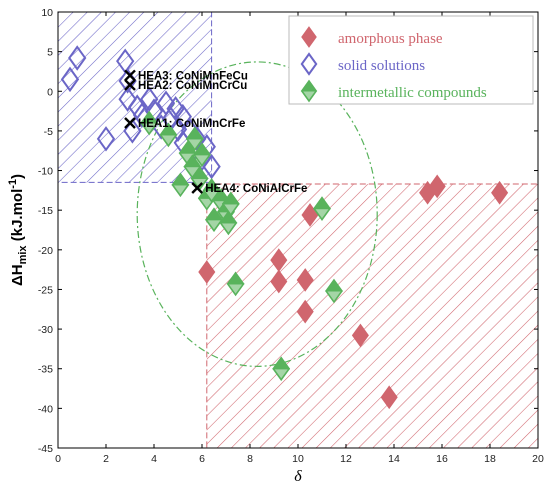 Image resolution: width=550 pixels, height=490 pixels. What do you see at coordinates (50, 92) in the screenshot?
I see `y-tick-label: 0` at bounding box center [50, 92].